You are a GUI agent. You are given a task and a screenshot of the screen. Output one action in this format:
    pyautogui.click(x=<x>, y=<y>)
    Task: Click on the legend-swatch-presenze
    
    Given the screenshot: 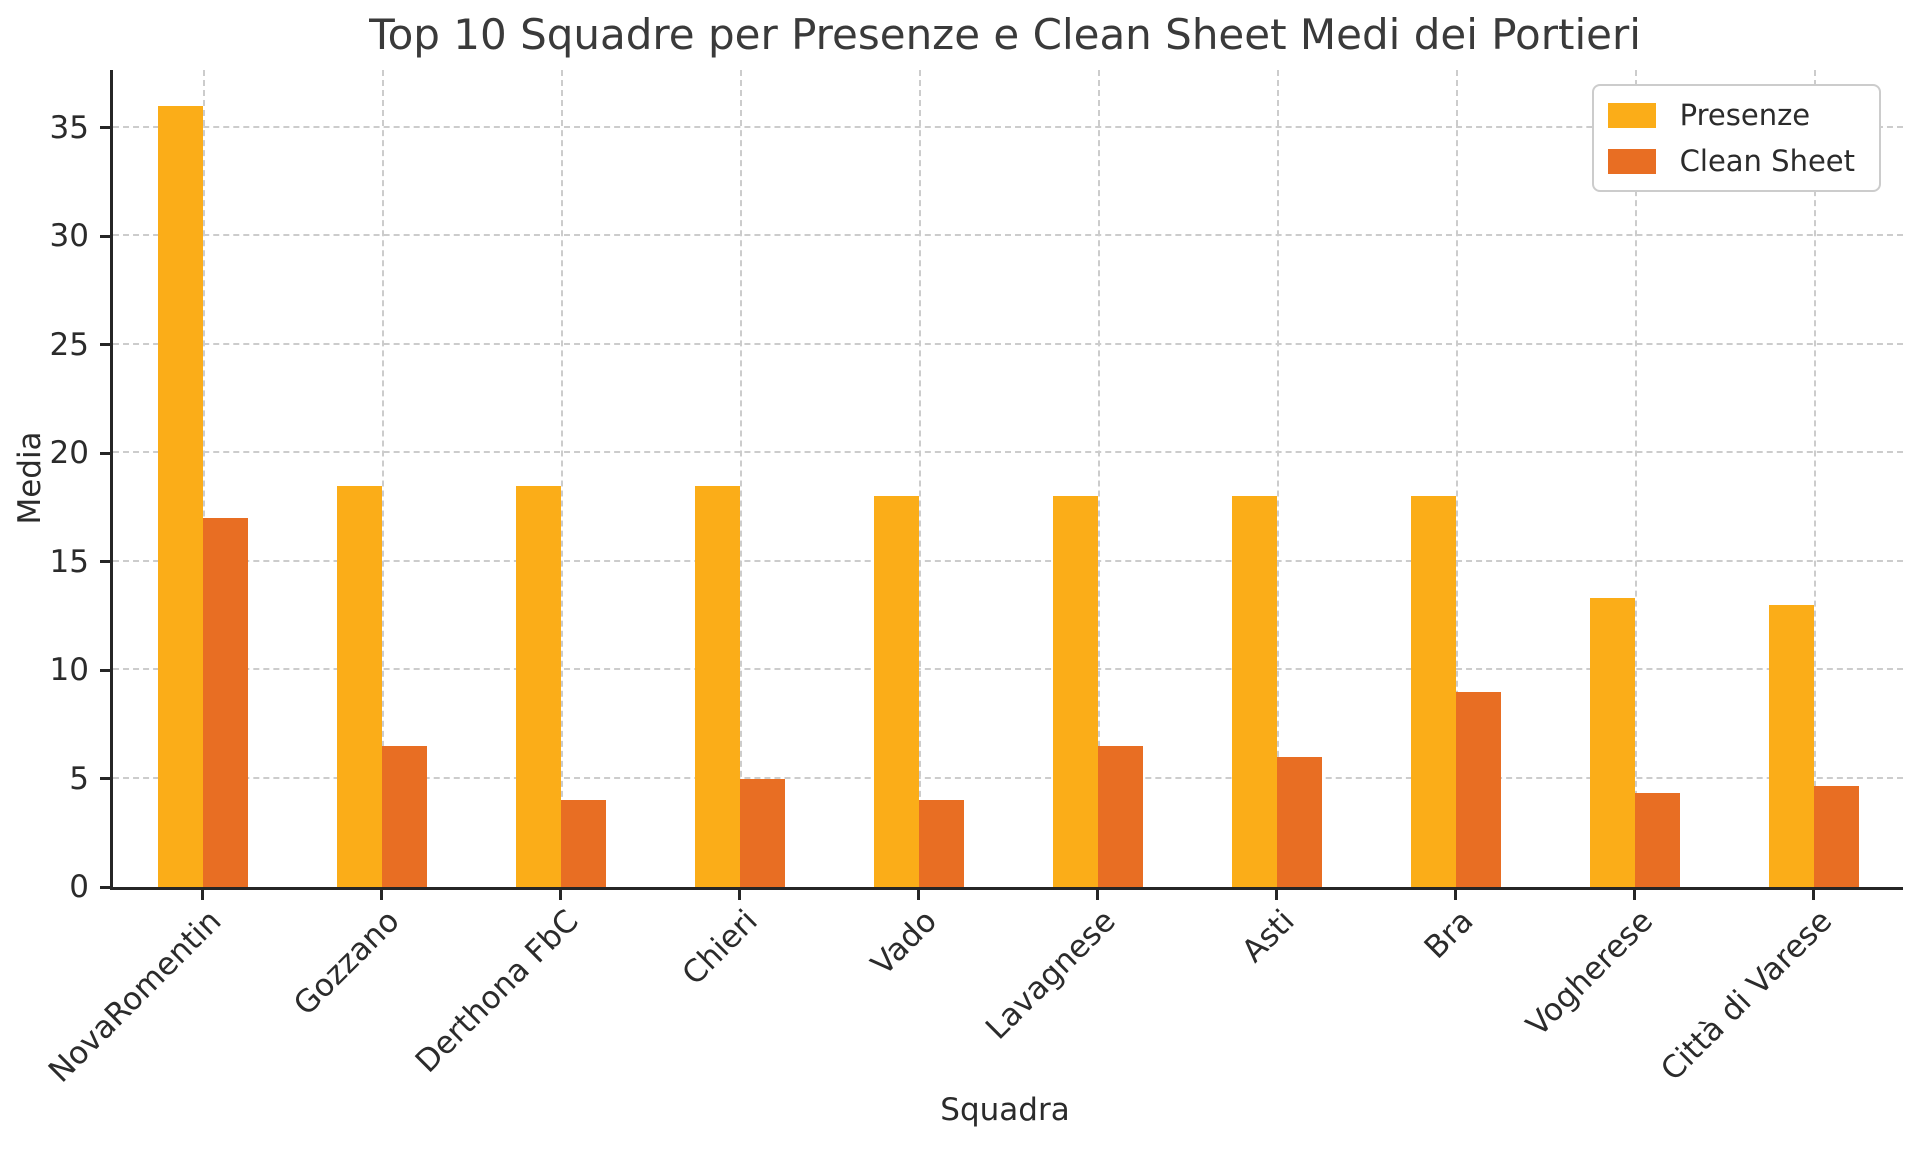 What is the action you would take?
    pyautogui.click(x=1631, y=115)
    